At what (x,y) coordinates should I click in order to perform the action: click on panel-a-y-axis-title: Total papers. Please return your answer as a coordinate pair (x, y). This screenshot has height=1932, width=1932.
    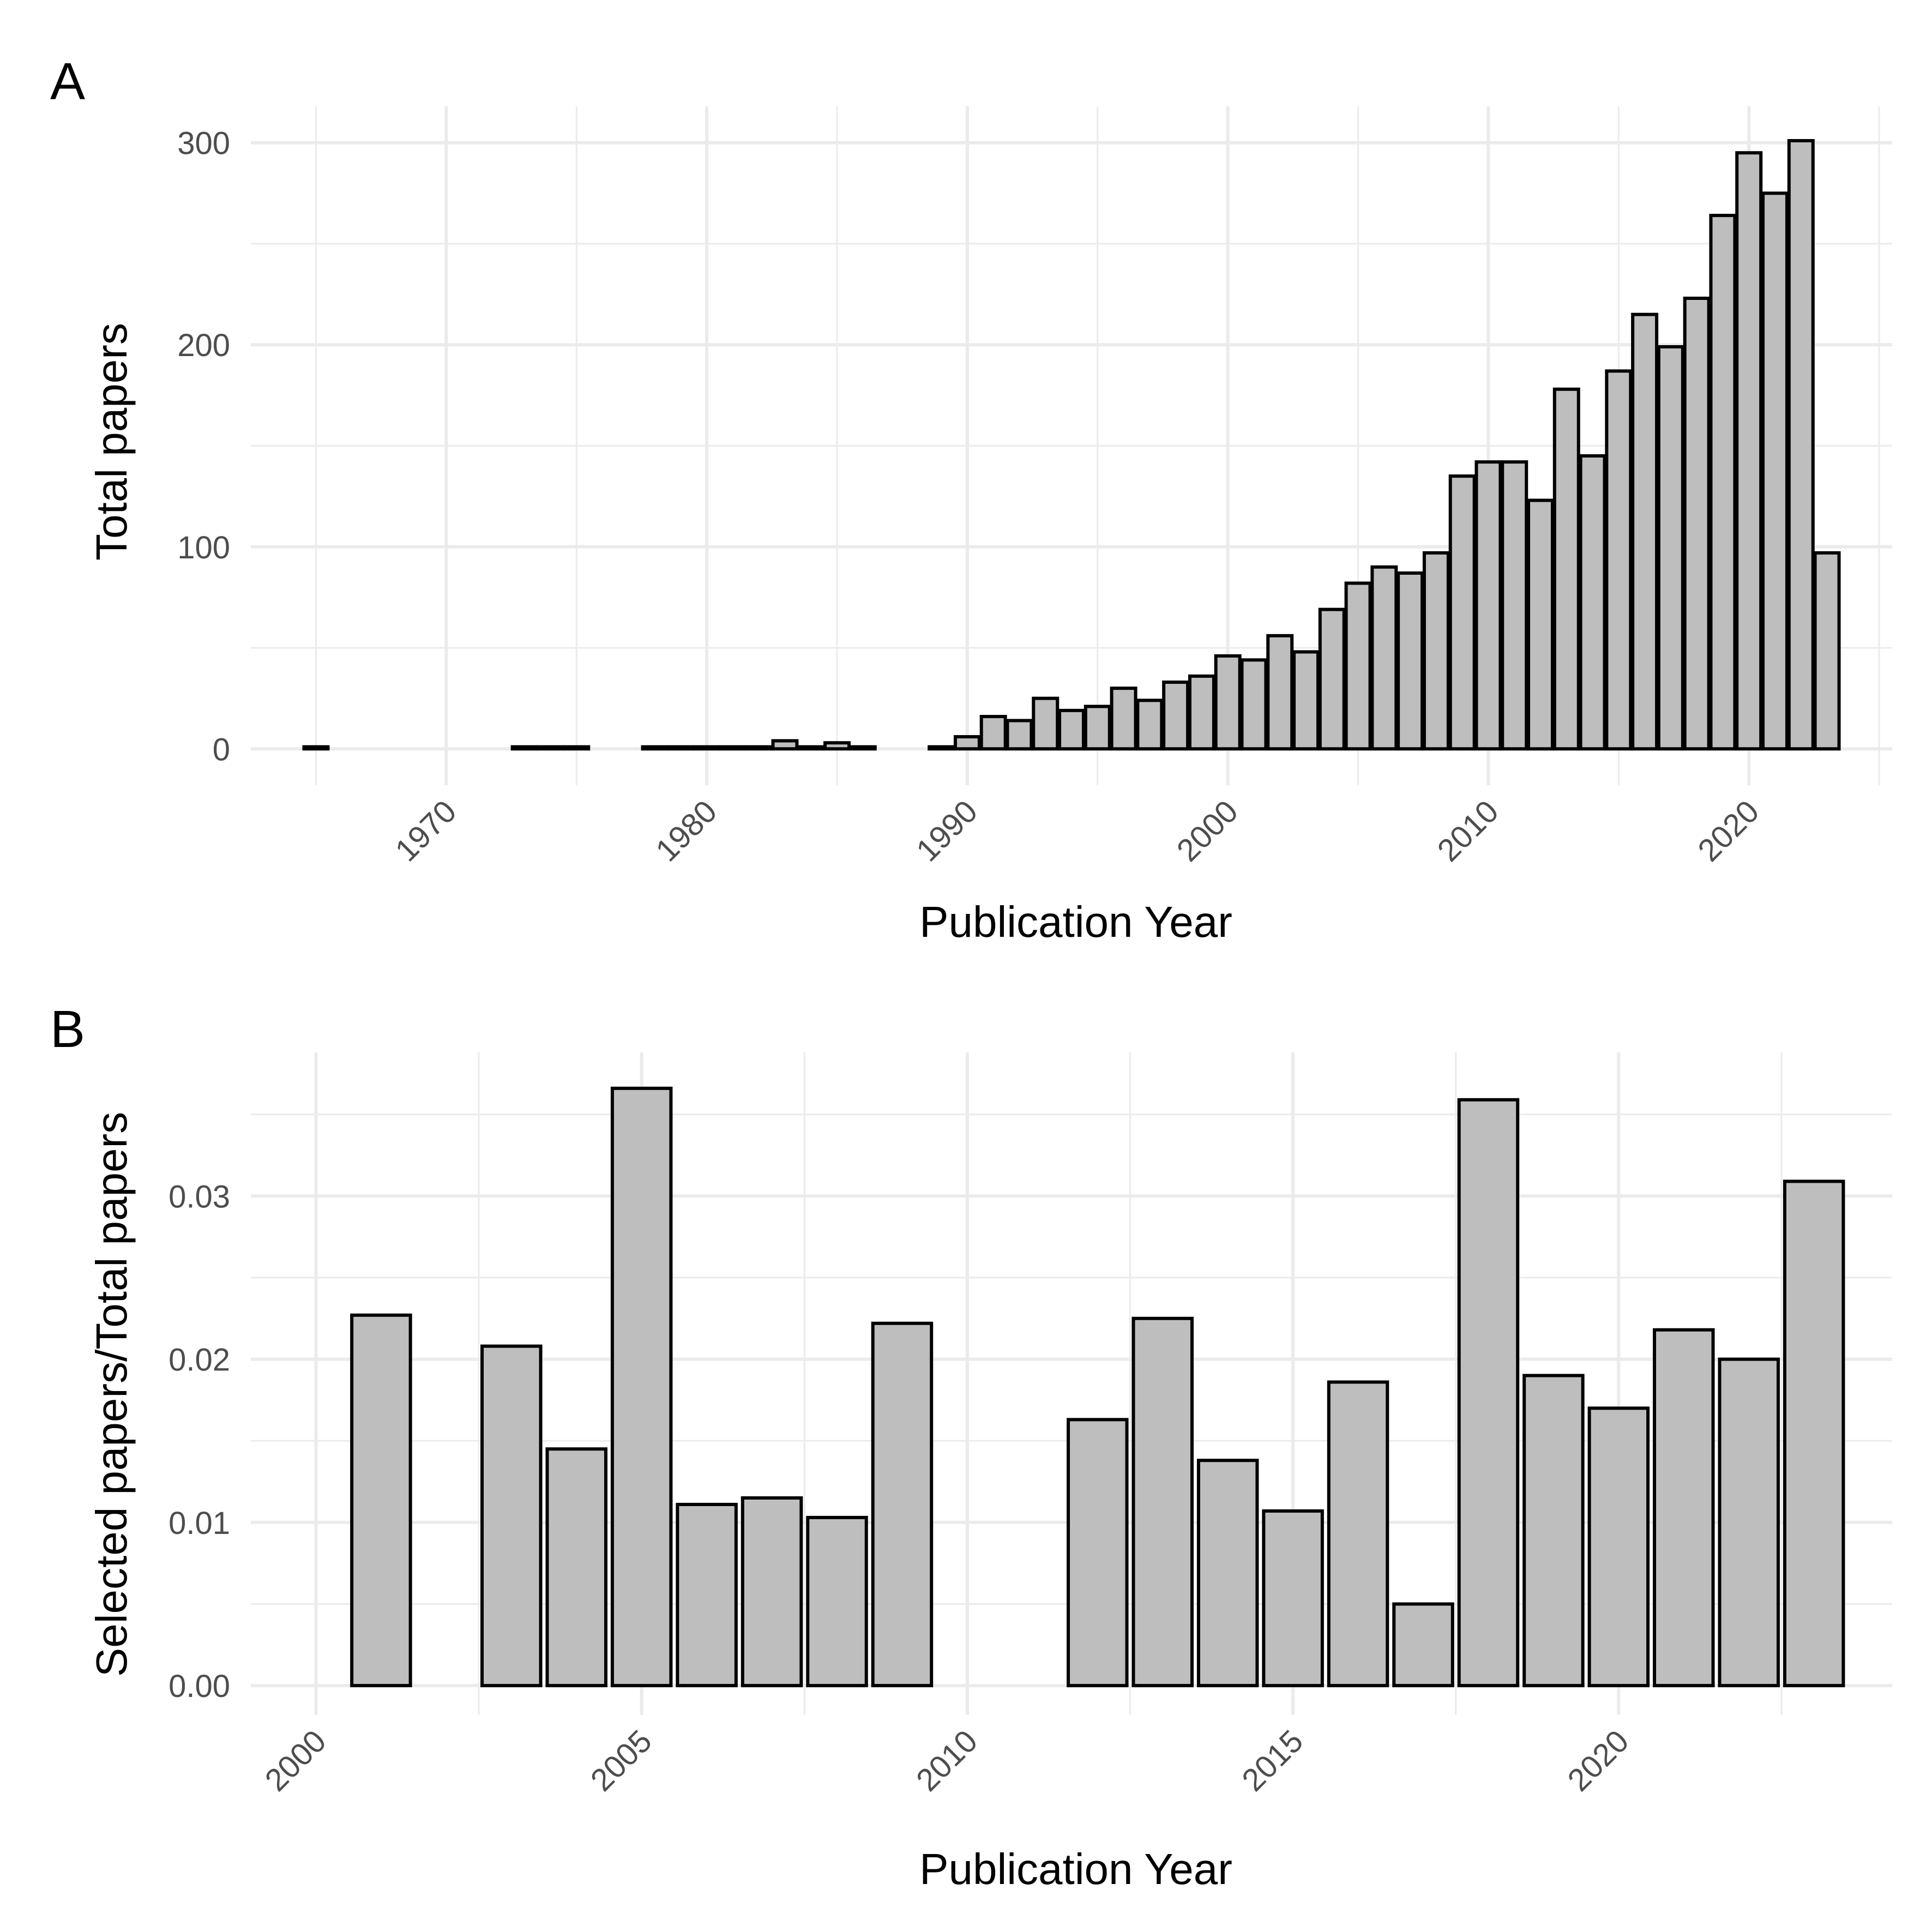
    Looking at the image, I should click on (111, 442).